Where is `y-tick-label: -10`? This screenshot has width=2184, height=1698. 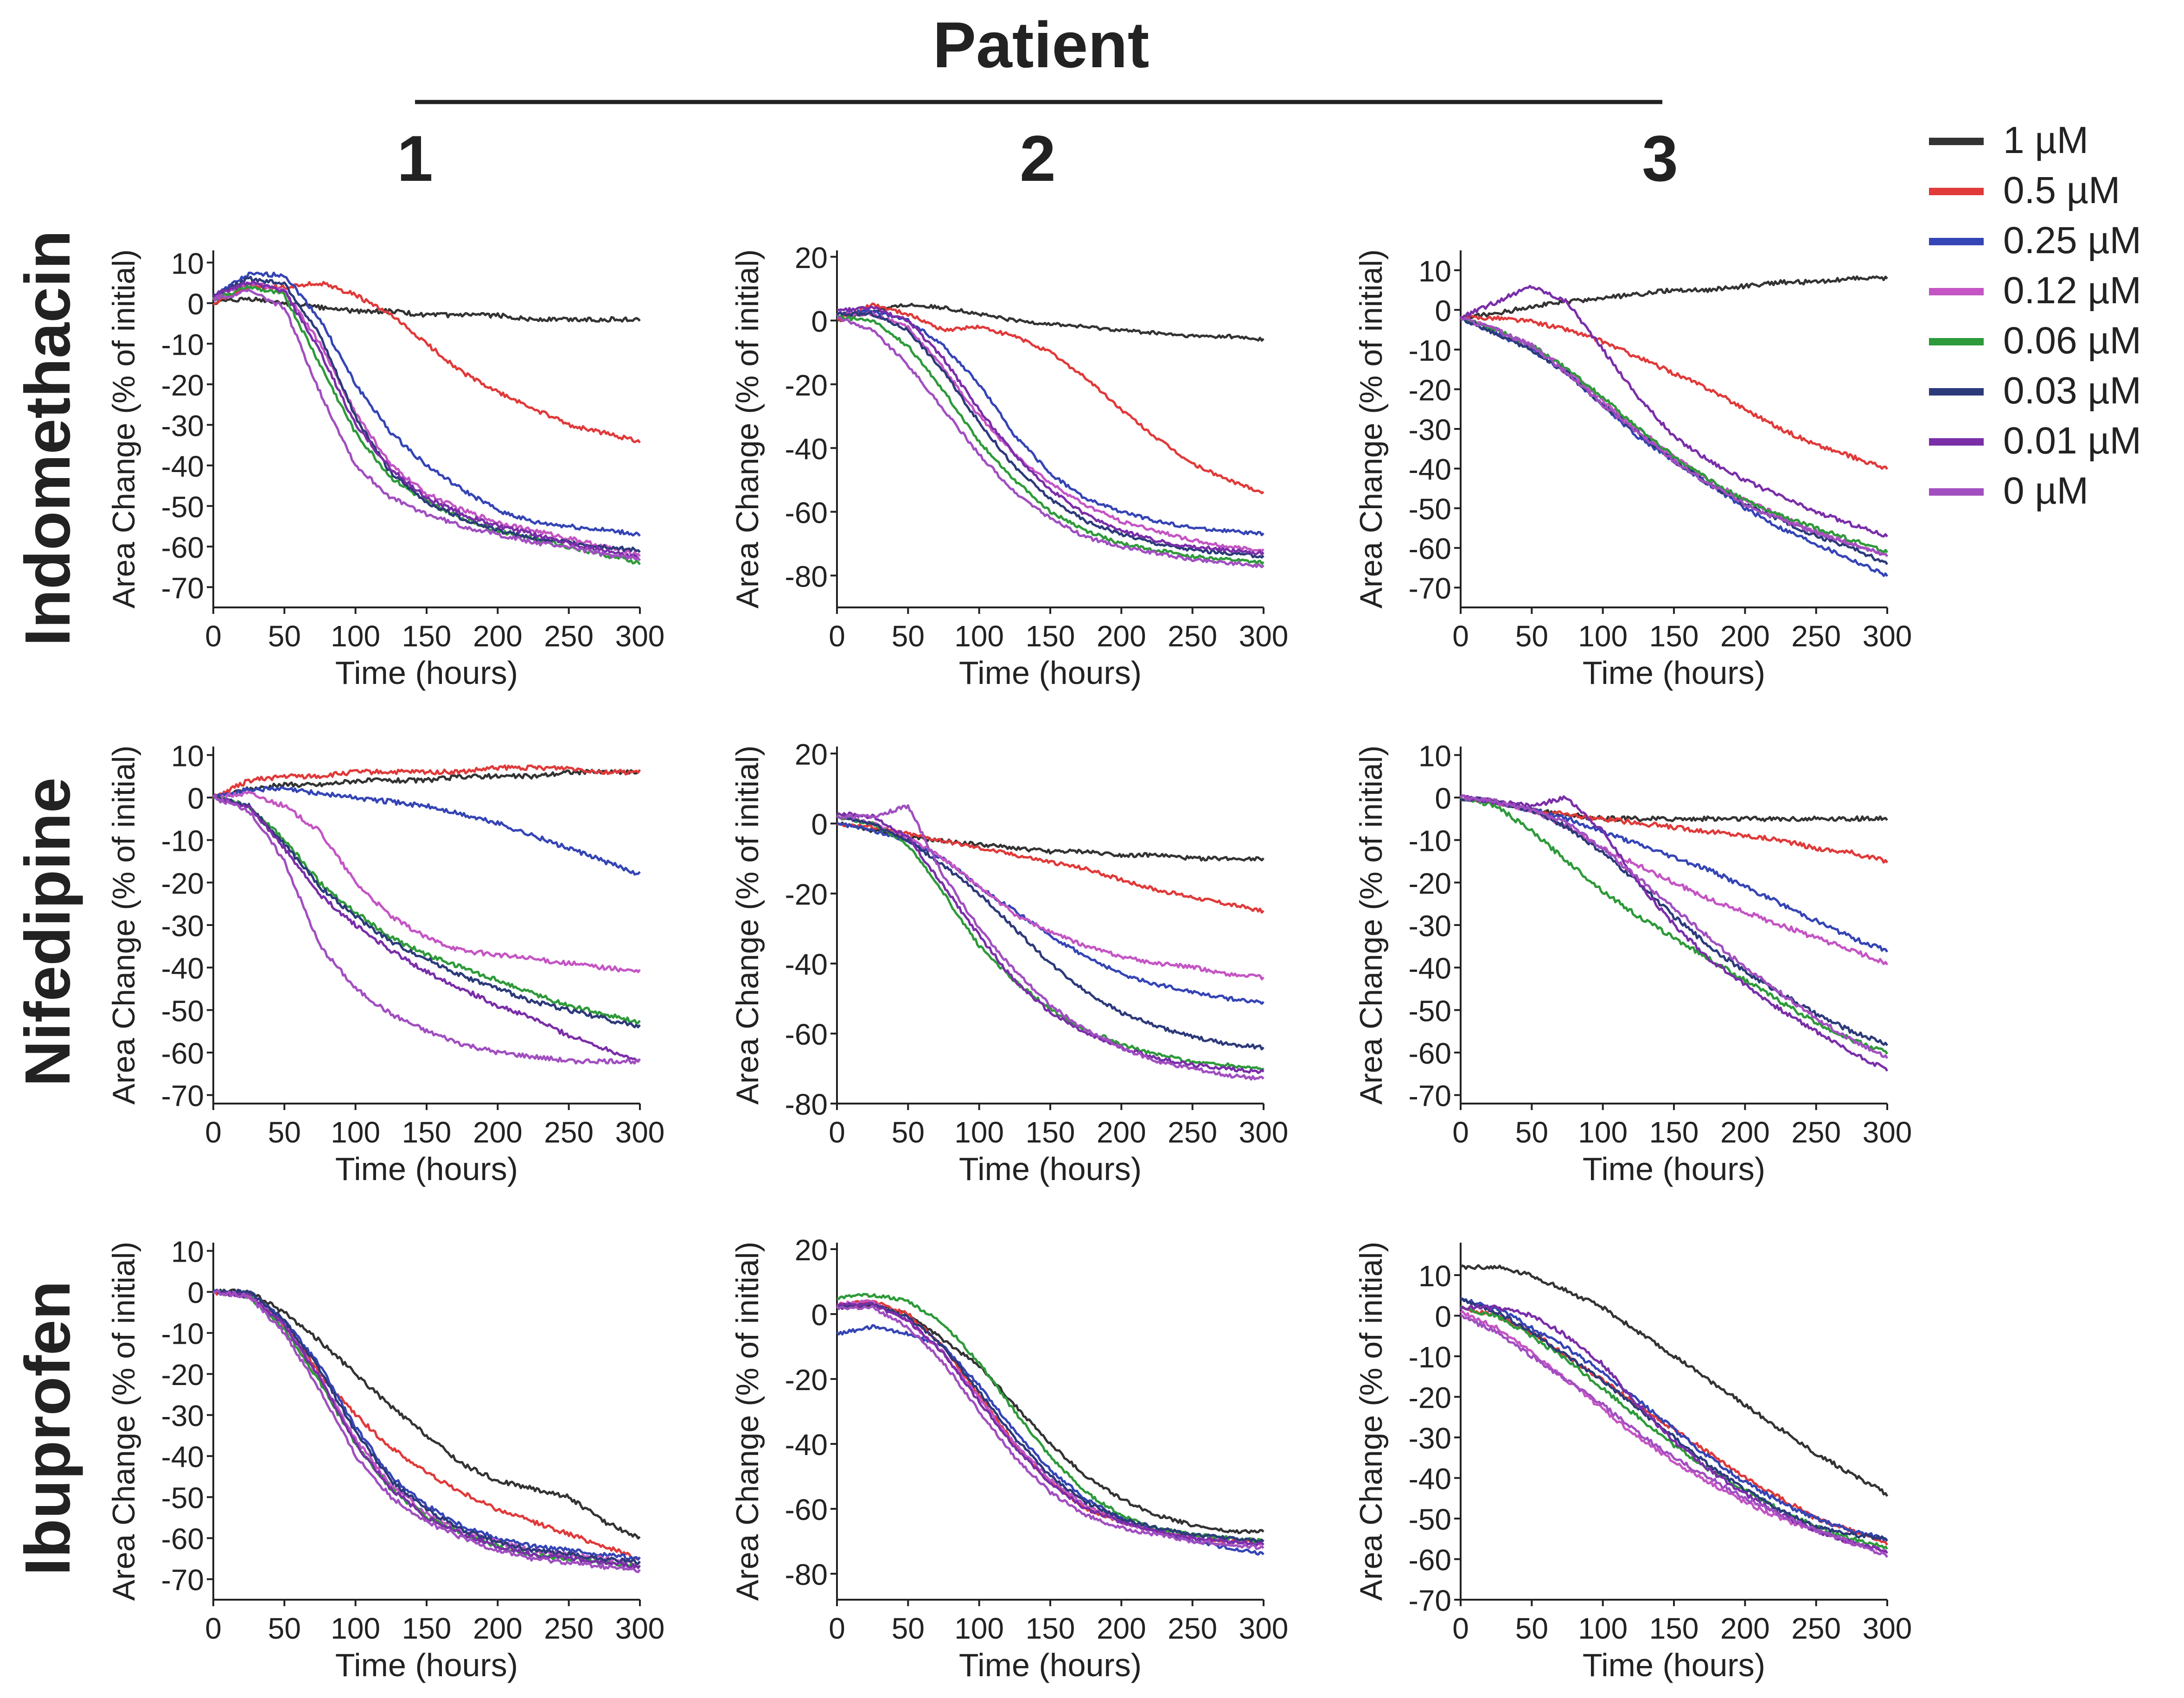
y-tick-label: -10 is located at coordinates (1430, 841).